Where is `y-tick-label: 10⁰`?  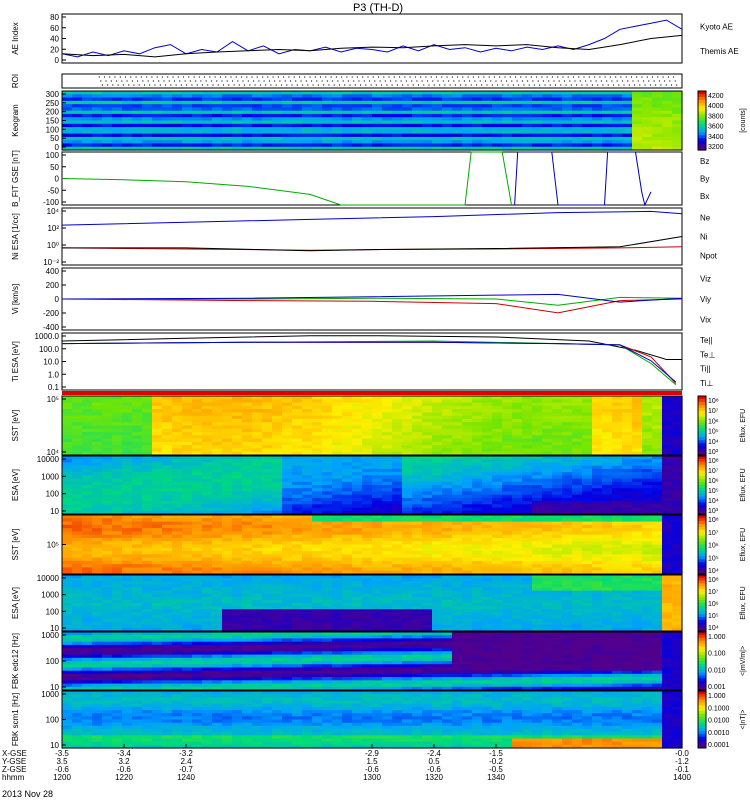 y-tick-label: 10⁰ is located at coordinates (53, 245).